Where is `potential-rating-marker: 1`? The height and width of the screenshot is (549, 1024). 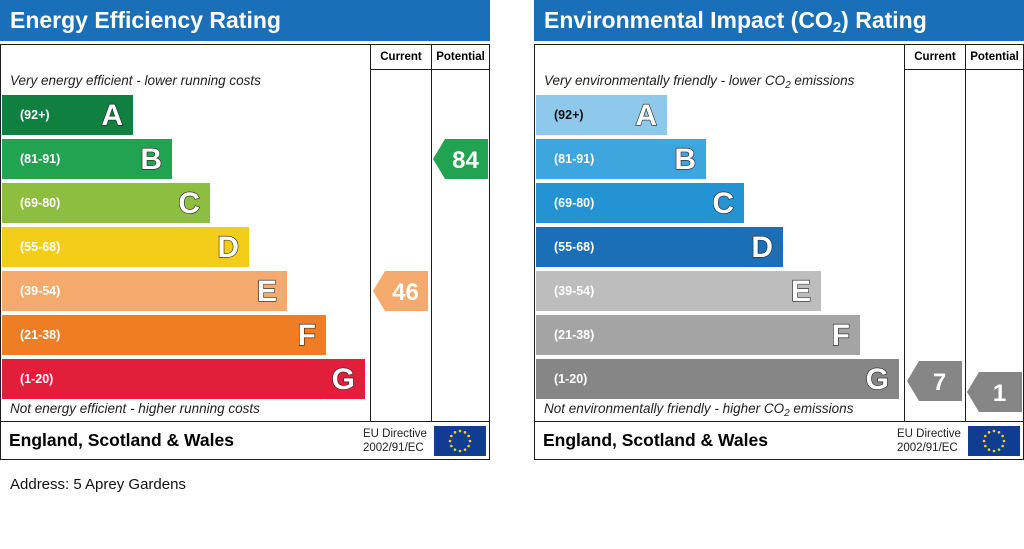
potential-rating-marker: 1 is located at coordinates (994, 392).